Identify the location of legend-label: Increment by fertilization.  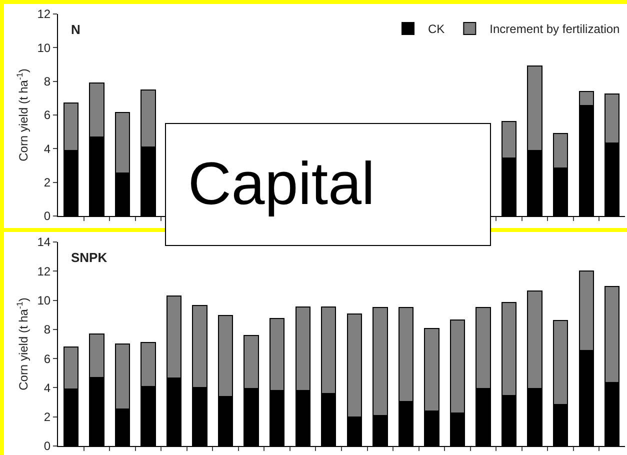
(555, 29).